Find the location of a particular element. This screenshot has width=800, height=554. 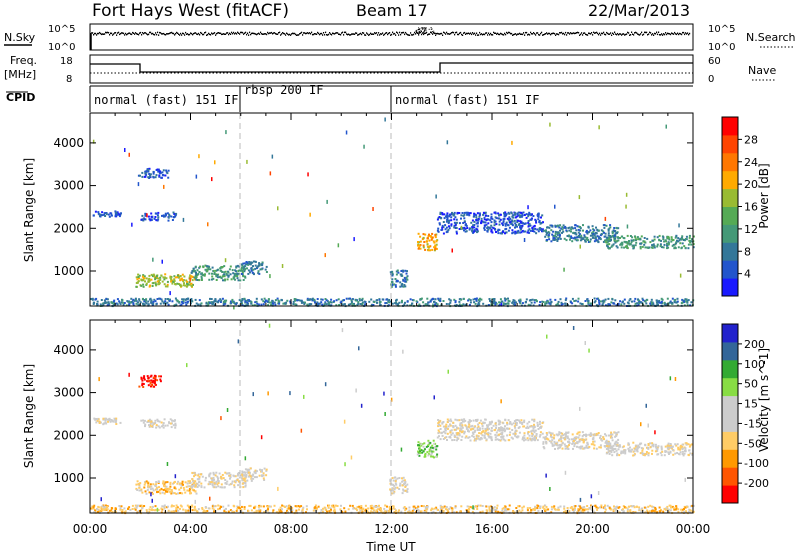

nave-tick-60: 60 is located at coordinates (714, 61).